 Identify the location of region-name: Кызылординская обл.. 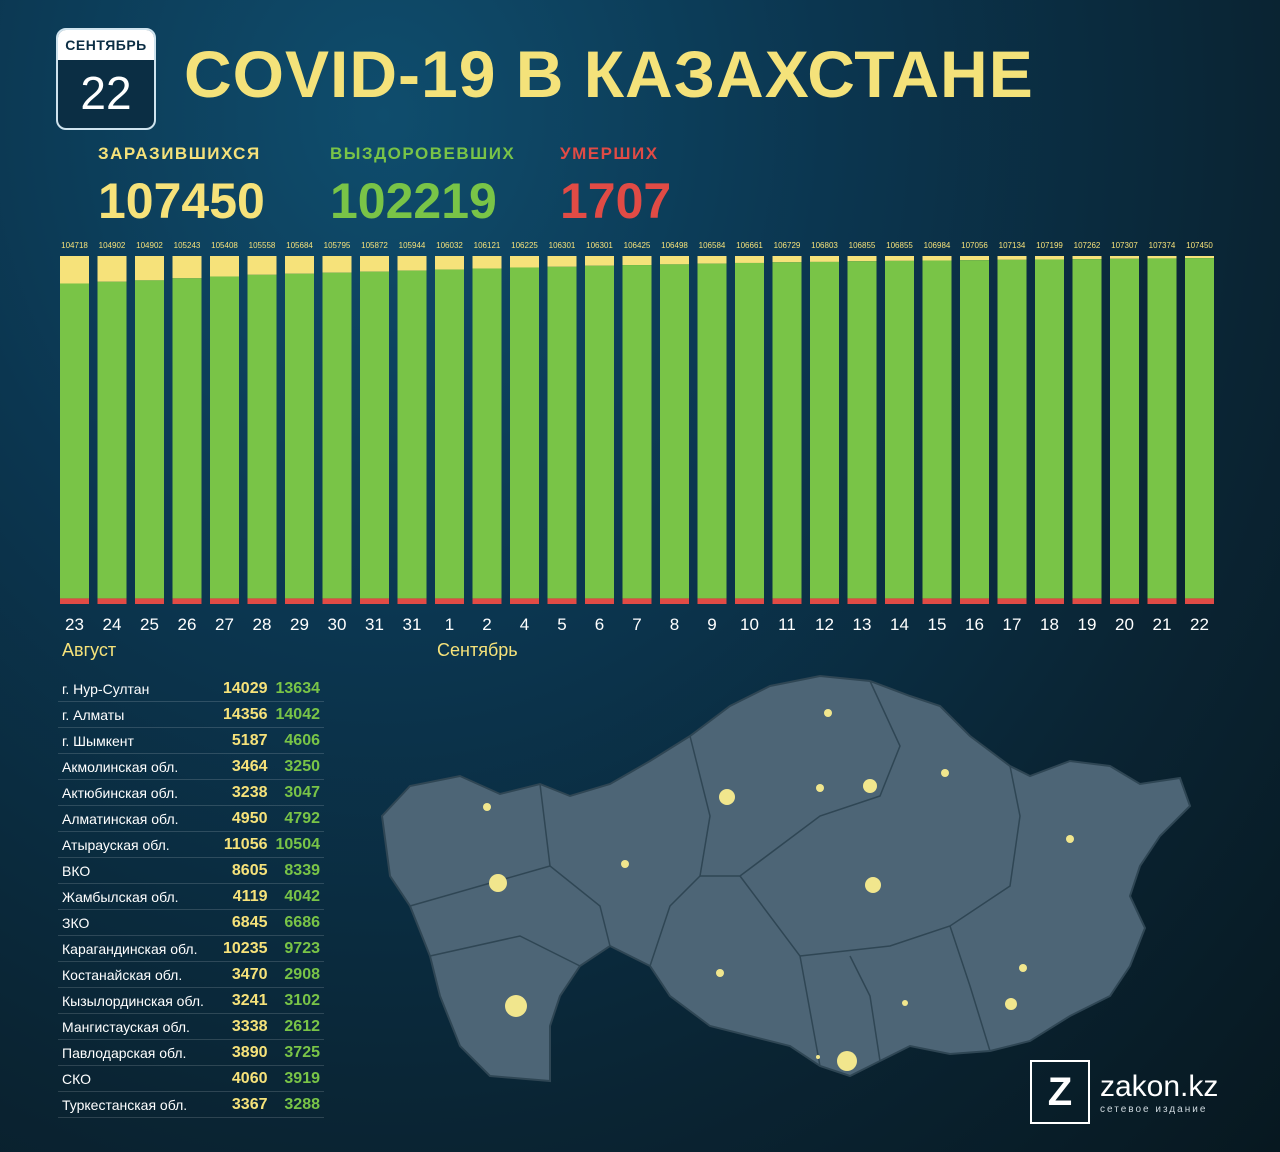
(138, 1000).